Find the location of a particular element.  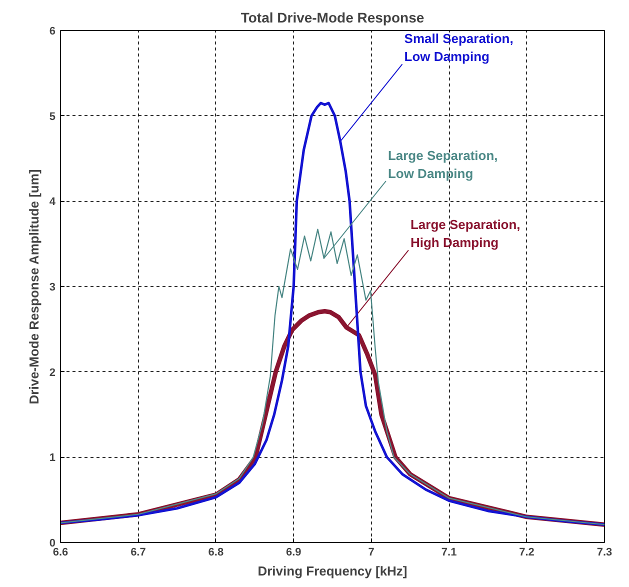

y-tick-label: 4 is located at coordinates (52, 202).